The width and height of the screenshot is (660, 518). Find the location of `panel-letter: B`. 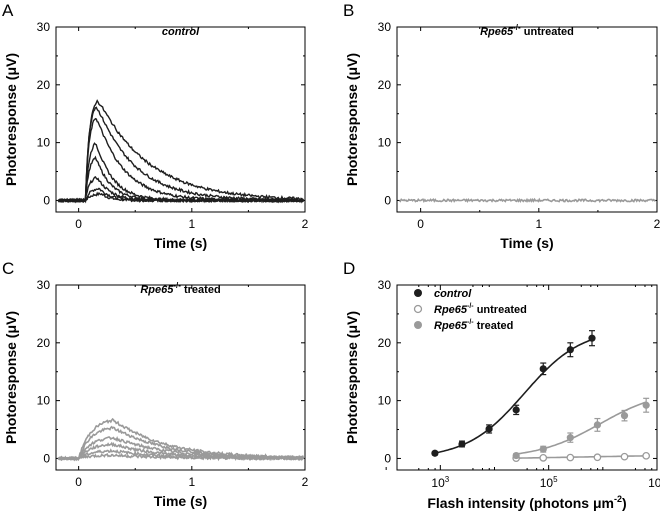

panel-letter: B is located at coordinates (348, 10).